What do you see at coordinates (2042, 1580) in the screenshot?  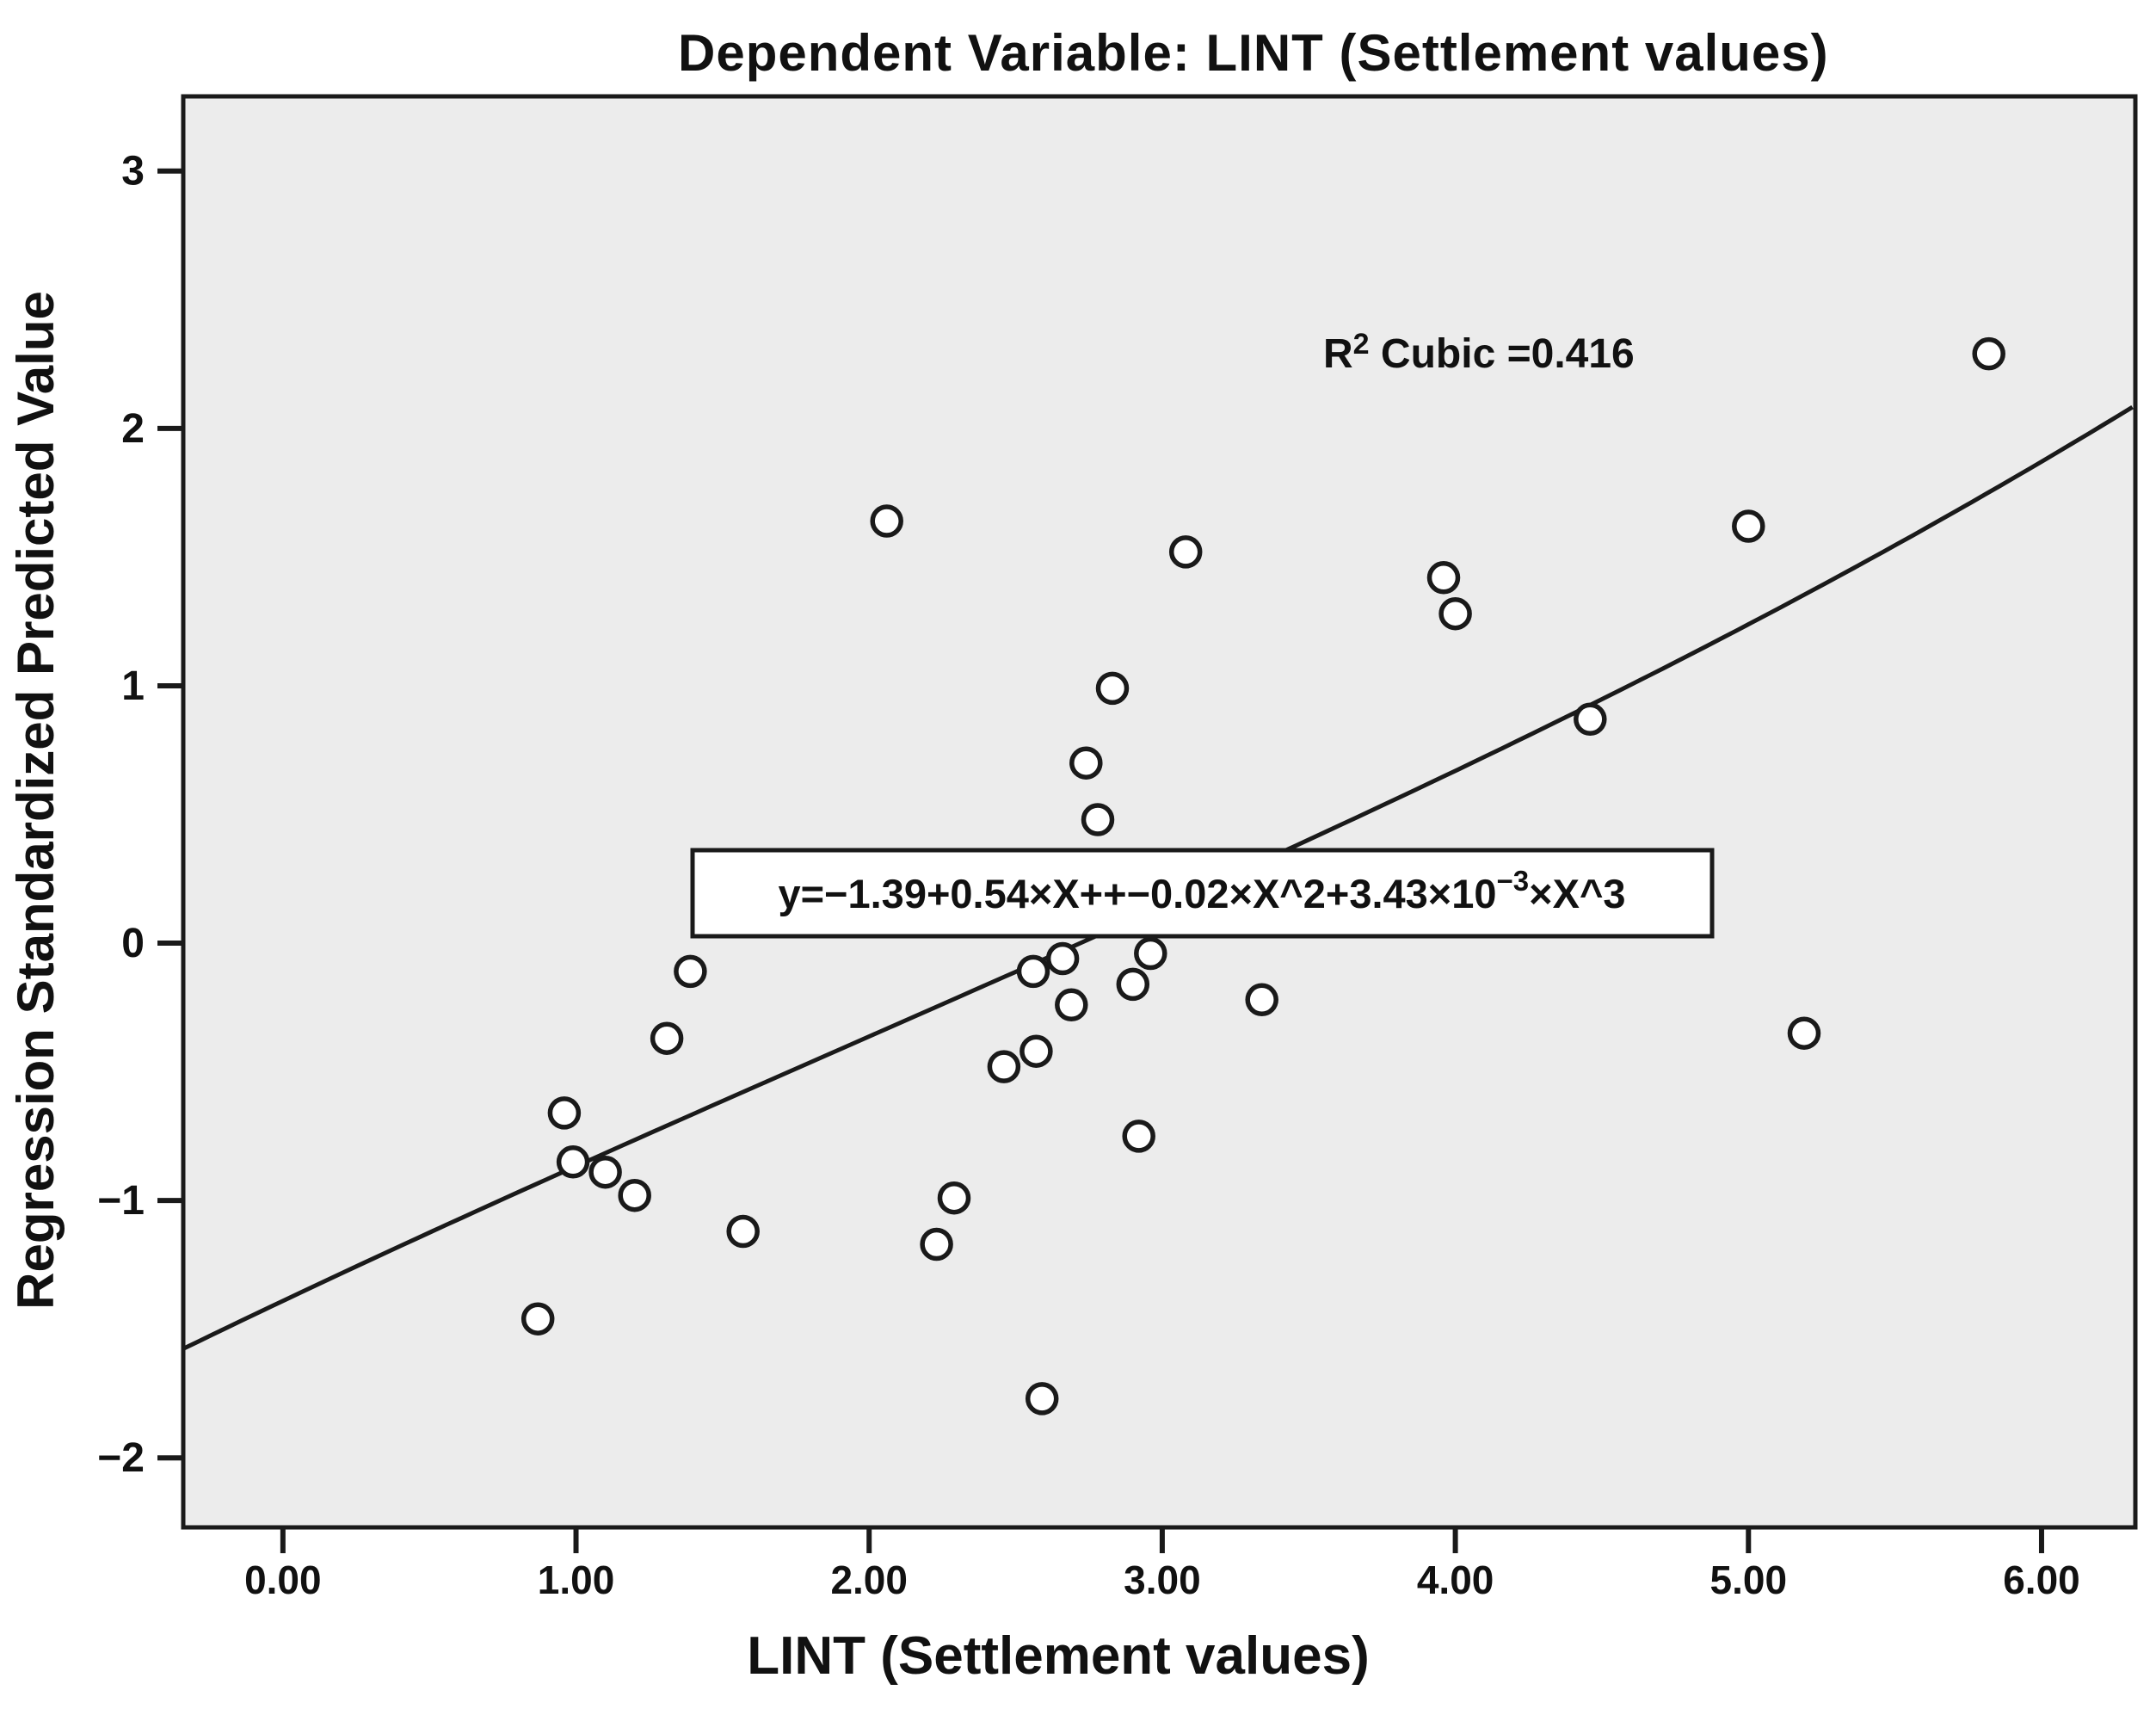 I see `x-tick-label: 6.00` at bounding box center [2042, 1580].